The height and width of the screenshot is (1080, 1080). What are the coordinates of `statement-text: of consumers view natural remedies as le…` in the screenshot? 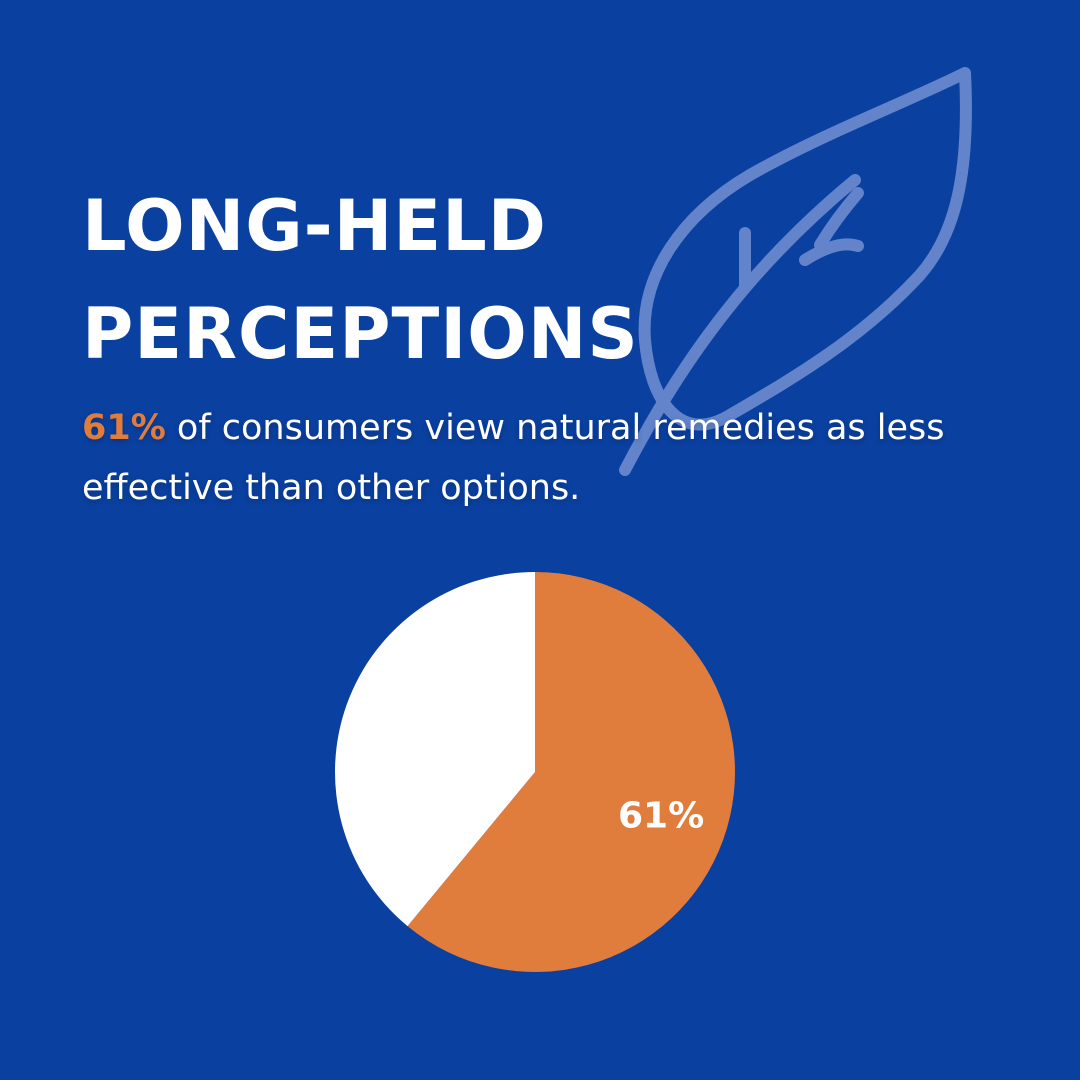 It's located at (513, 458).